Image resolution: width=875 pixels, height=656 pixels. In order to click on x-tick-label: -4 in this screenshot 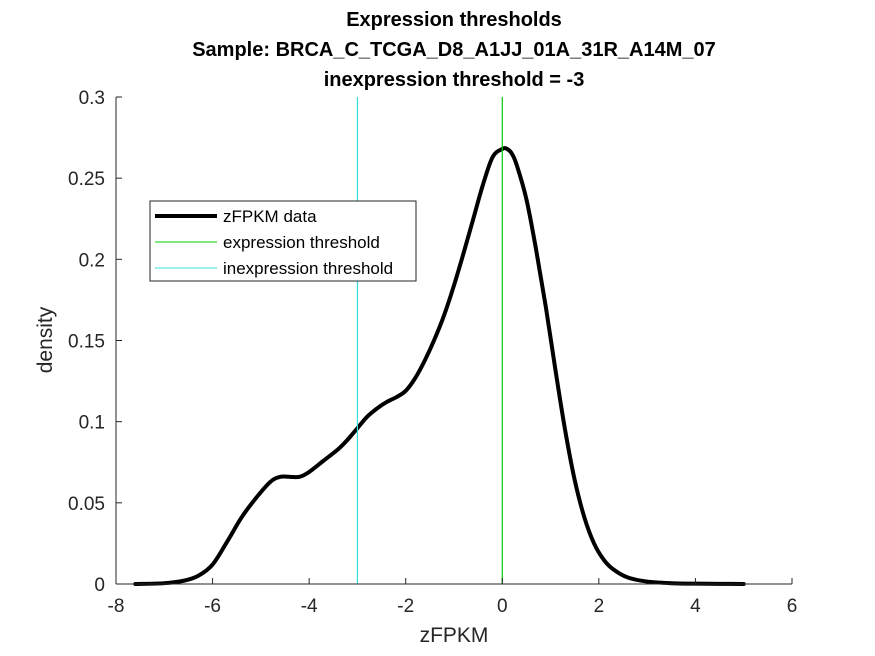, I will do `click(309, 606)`.